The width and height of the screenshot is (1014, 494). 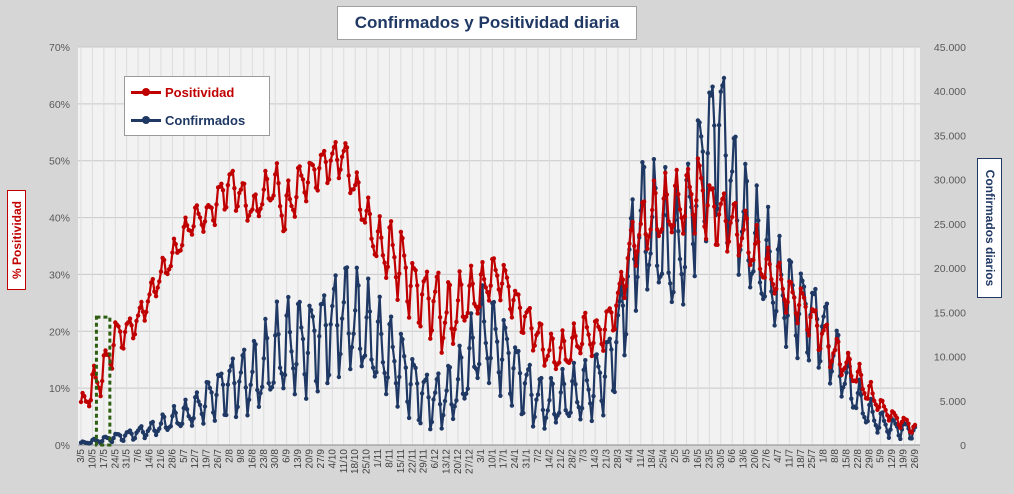 What do you see at coordinates (950, 92) in the screenshot?
I see `y-right-tick-label: 40.000` at bounding box center [950, 92].